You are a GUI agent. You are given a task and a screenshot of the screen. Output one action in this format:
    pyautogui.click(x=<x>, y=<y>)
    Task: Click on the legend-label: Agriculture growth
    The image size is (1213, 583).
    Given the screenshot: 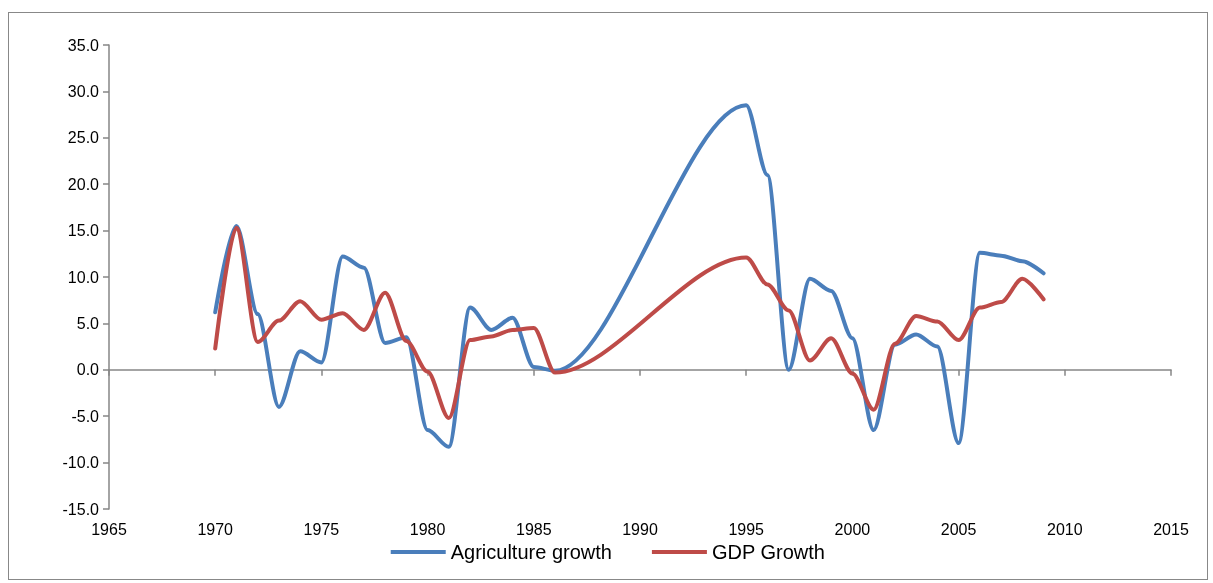 What is the action you would take?
    pyautogui.click(x=531, y=552)
    